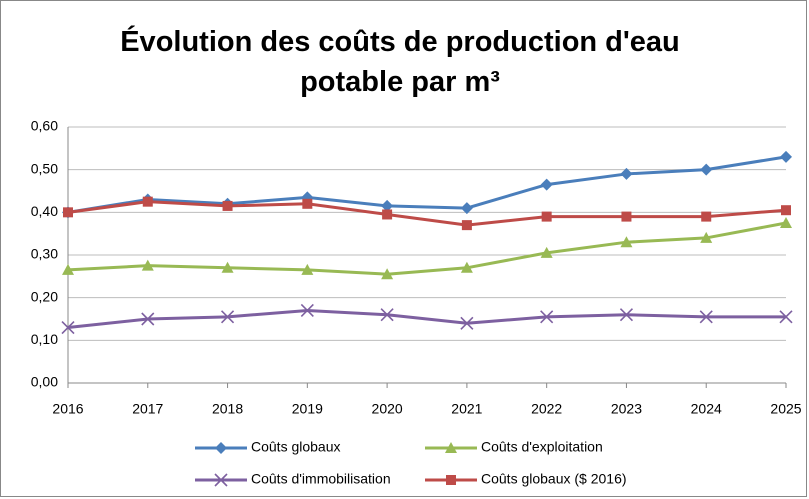  Describe the element at coordinates (227, 409) in the screenshot. I see `x-tick-label: 2018` at that location.